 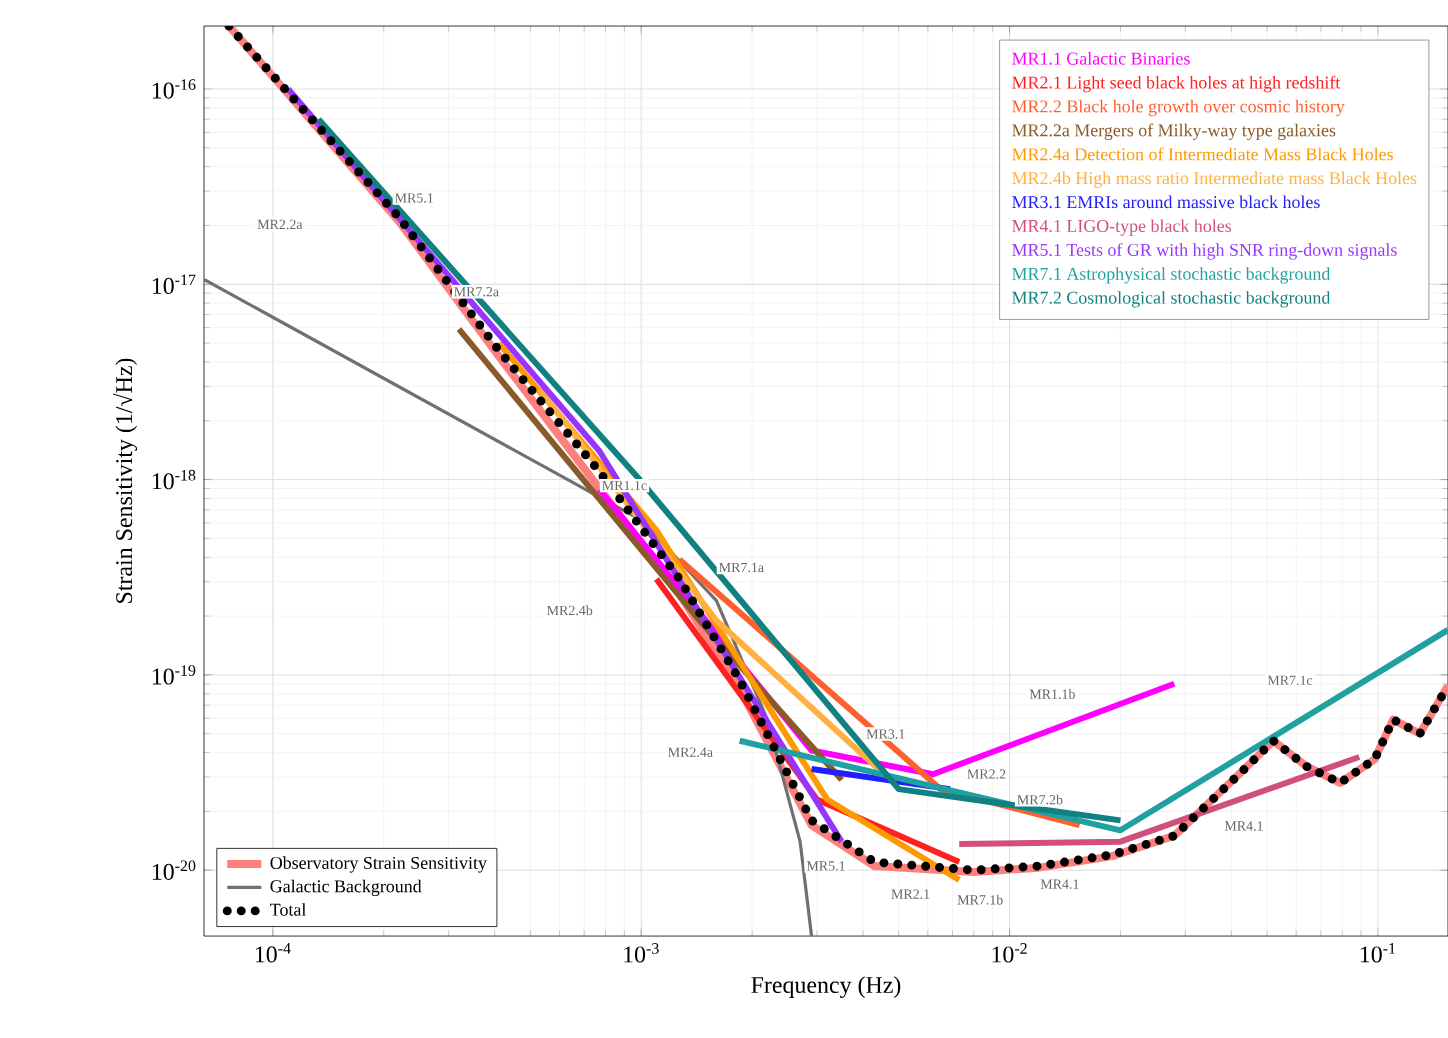 I want to click on text: MR2.4a Detection of Intermediate Mass Black Holes, so click(x=1202, y=154).